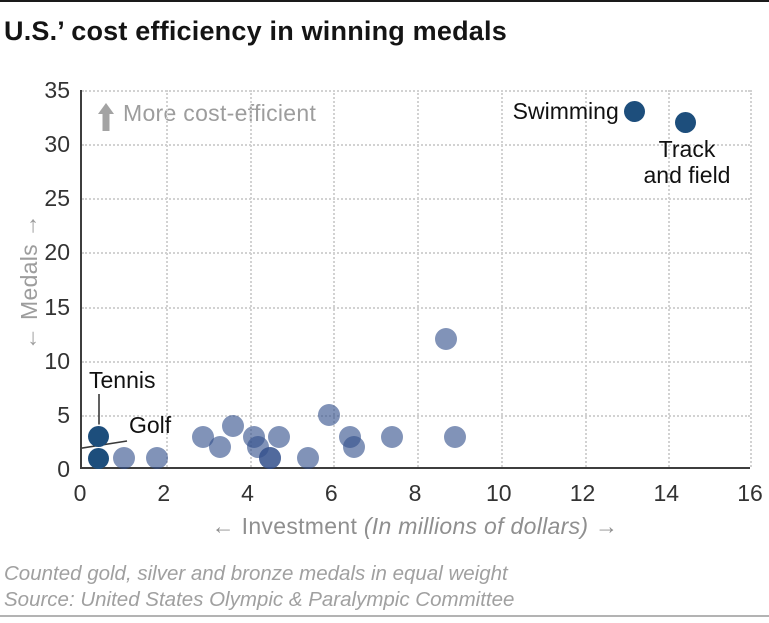 Image resolution: width=769 pixels, height=623 pixels. What do you see at coordinates (498, 493) in the screenshot?
I see `x-tick-label-10: 10` at bounding box center [498, 493].